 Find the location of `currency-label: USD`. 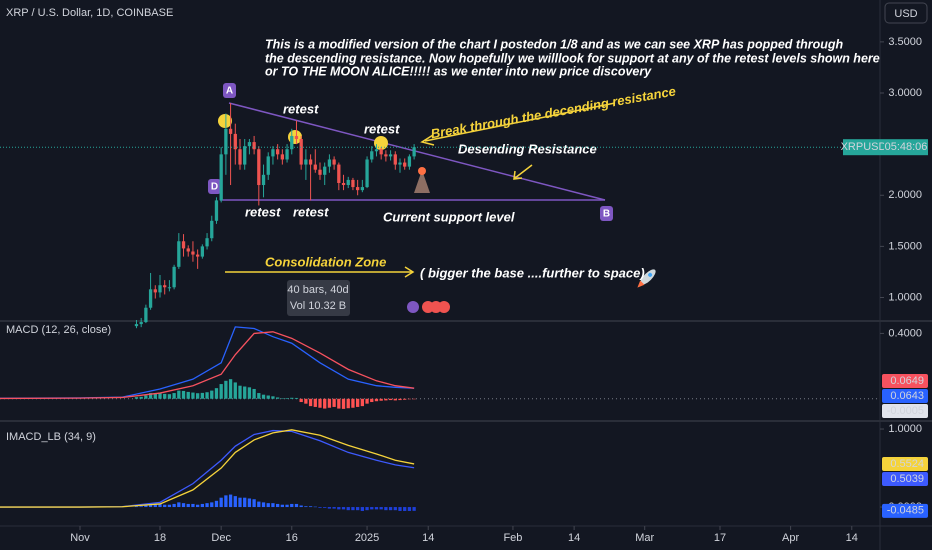

currency-label: USD is located at coordinates (905, 14).